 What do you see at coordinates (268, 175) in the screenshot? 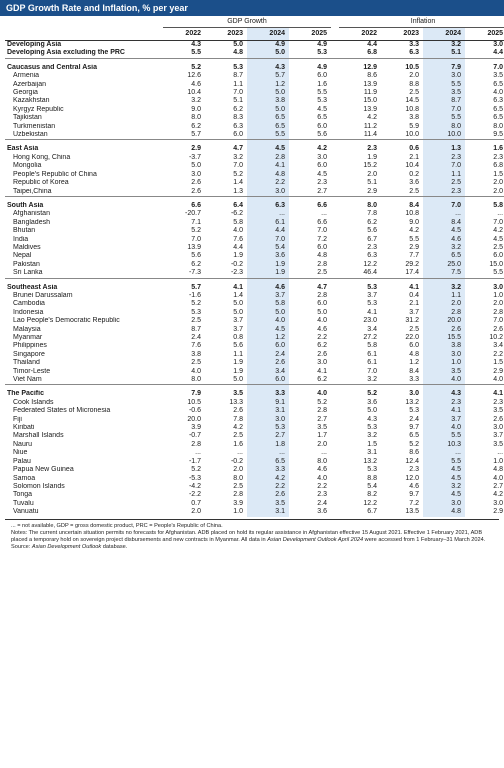
I see `gdp-value-cell: 4.8` at bounding box center [268, 175].